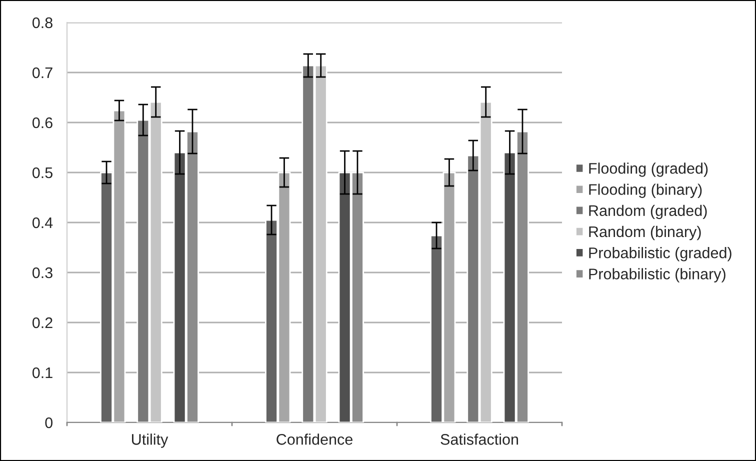 The width and height of the screenshot is (756, 461). Describe the element at coordinates (49, 422) in the screenshot. I see `y-tick-label: 0` at that location.